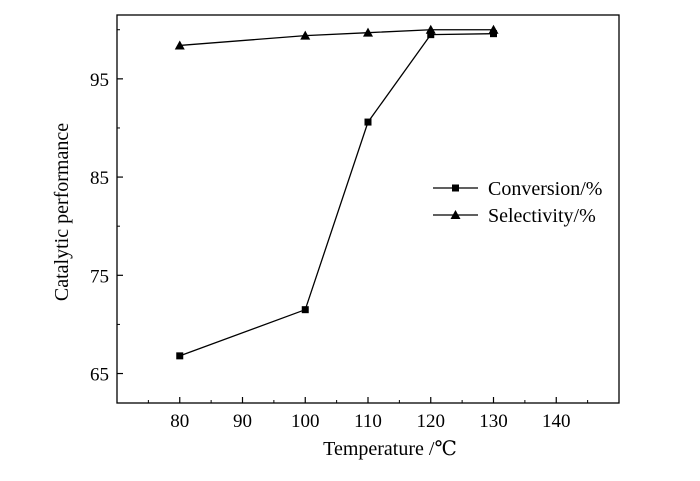  Describe the element at coordinates (62, 212) in the screenshot. I see `y-axis-label: Catalytic performance` at that location.